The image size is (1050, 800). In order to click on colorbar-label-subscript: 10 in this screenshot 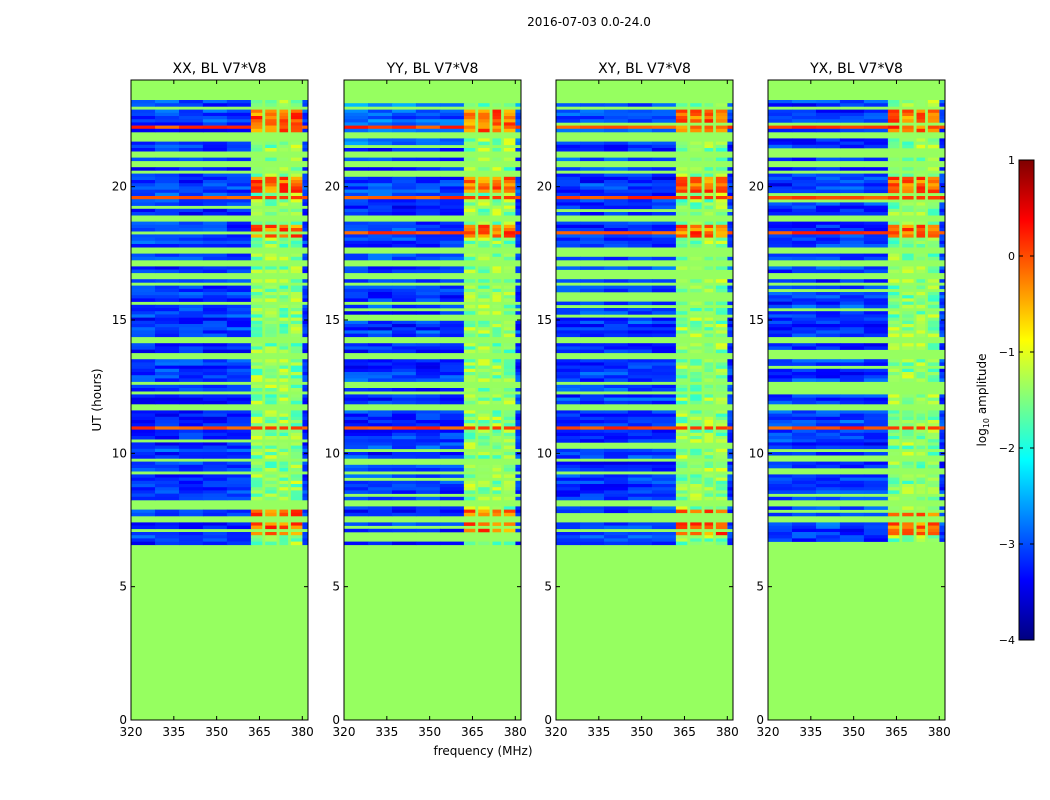, I will do `click(986, 423)`.